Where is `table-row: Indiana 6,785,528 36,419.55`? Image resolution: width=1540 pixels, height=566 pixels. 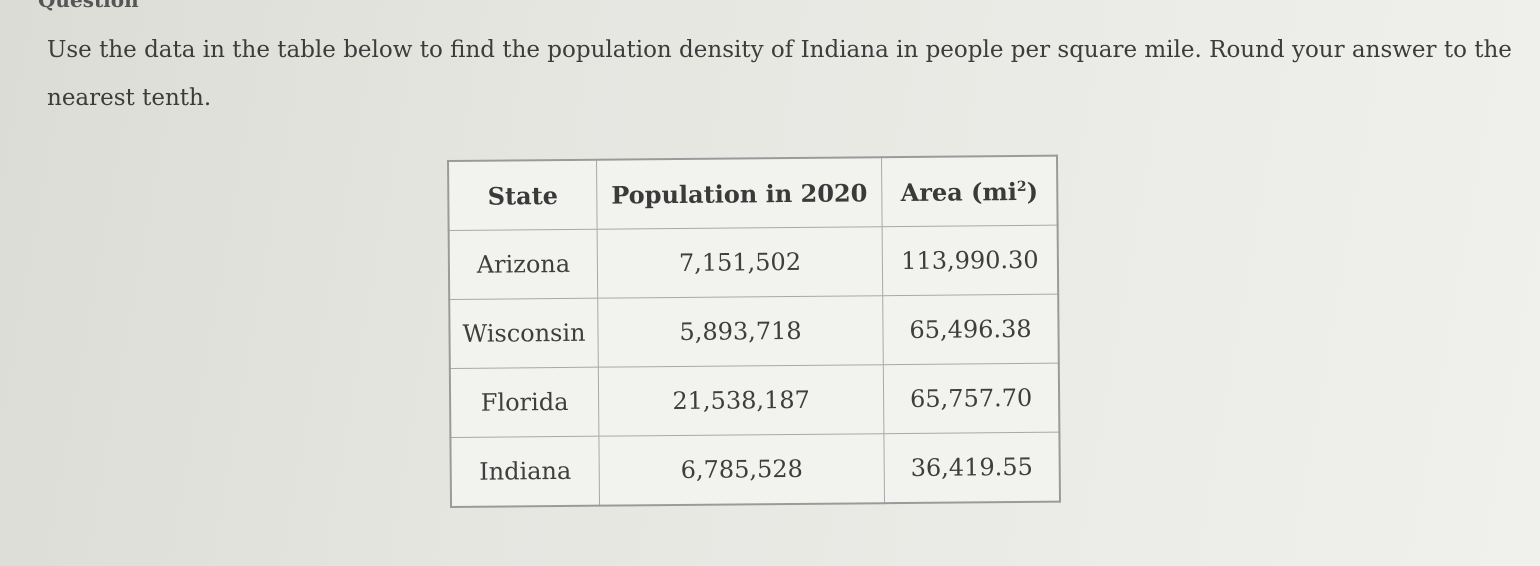
table-row: Indiana 6,785,528 36,419.55 is located at coordinates (755, 469).